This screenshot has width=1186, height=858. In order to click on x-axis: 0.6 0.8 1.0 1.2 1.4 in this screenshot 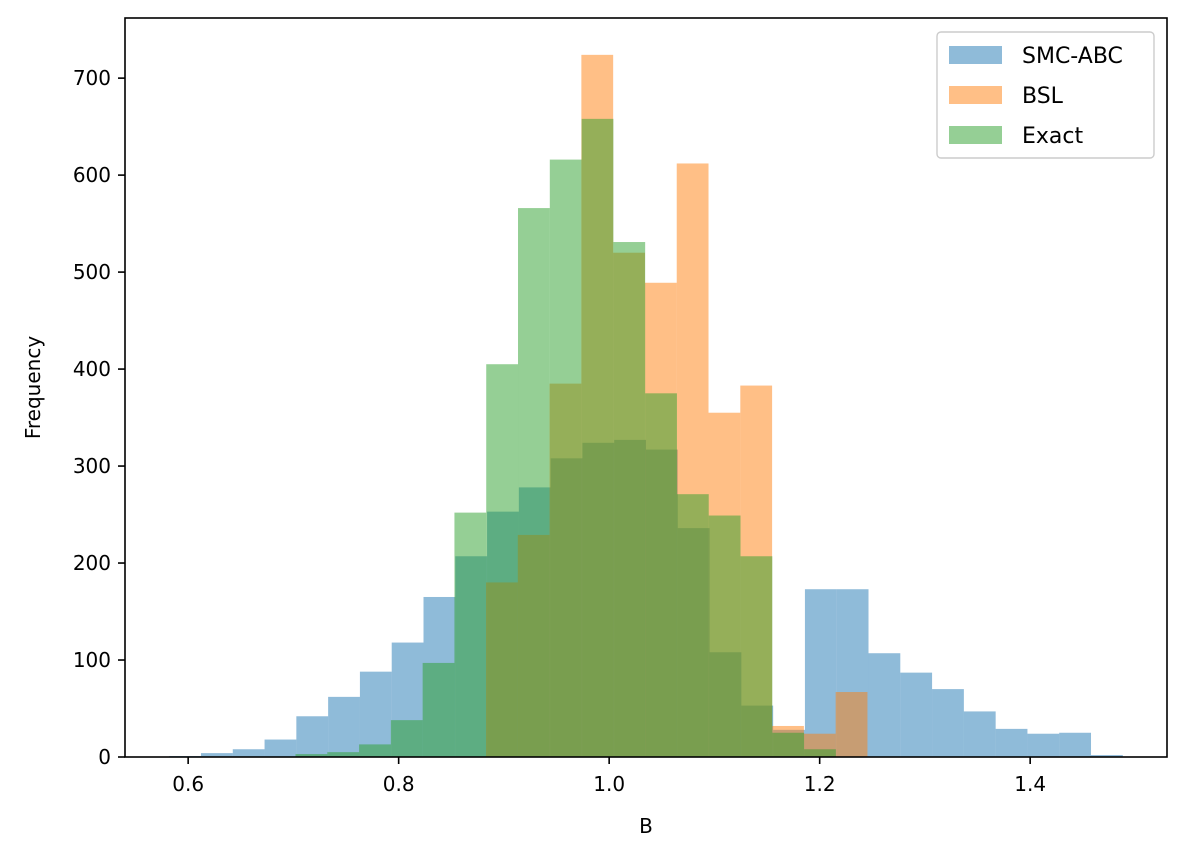, I will do `click(609, 776)`.